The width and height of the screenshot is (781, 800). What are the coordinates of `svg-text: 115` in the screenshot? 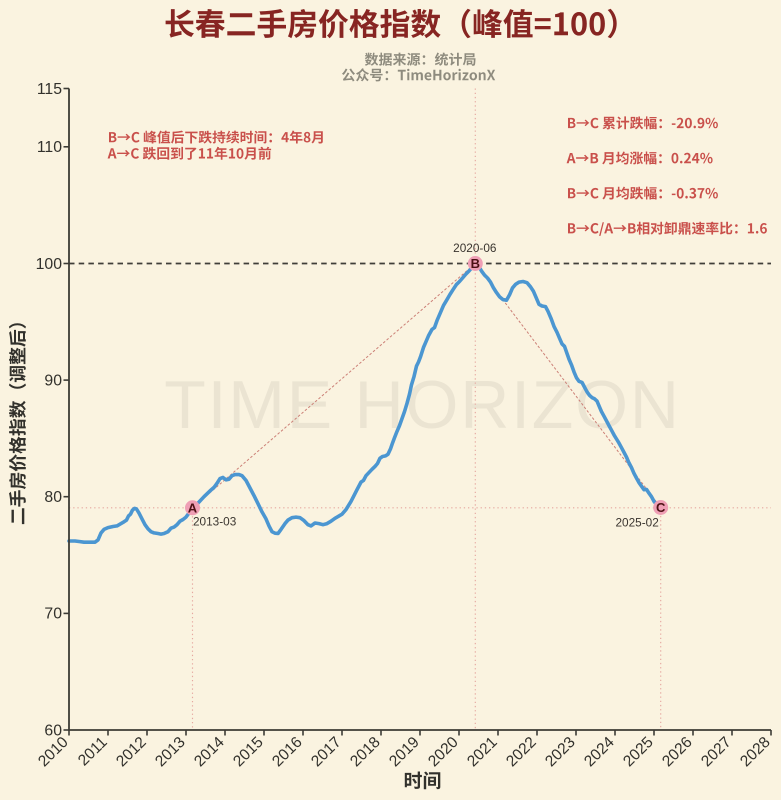 It's located at (49, 89).